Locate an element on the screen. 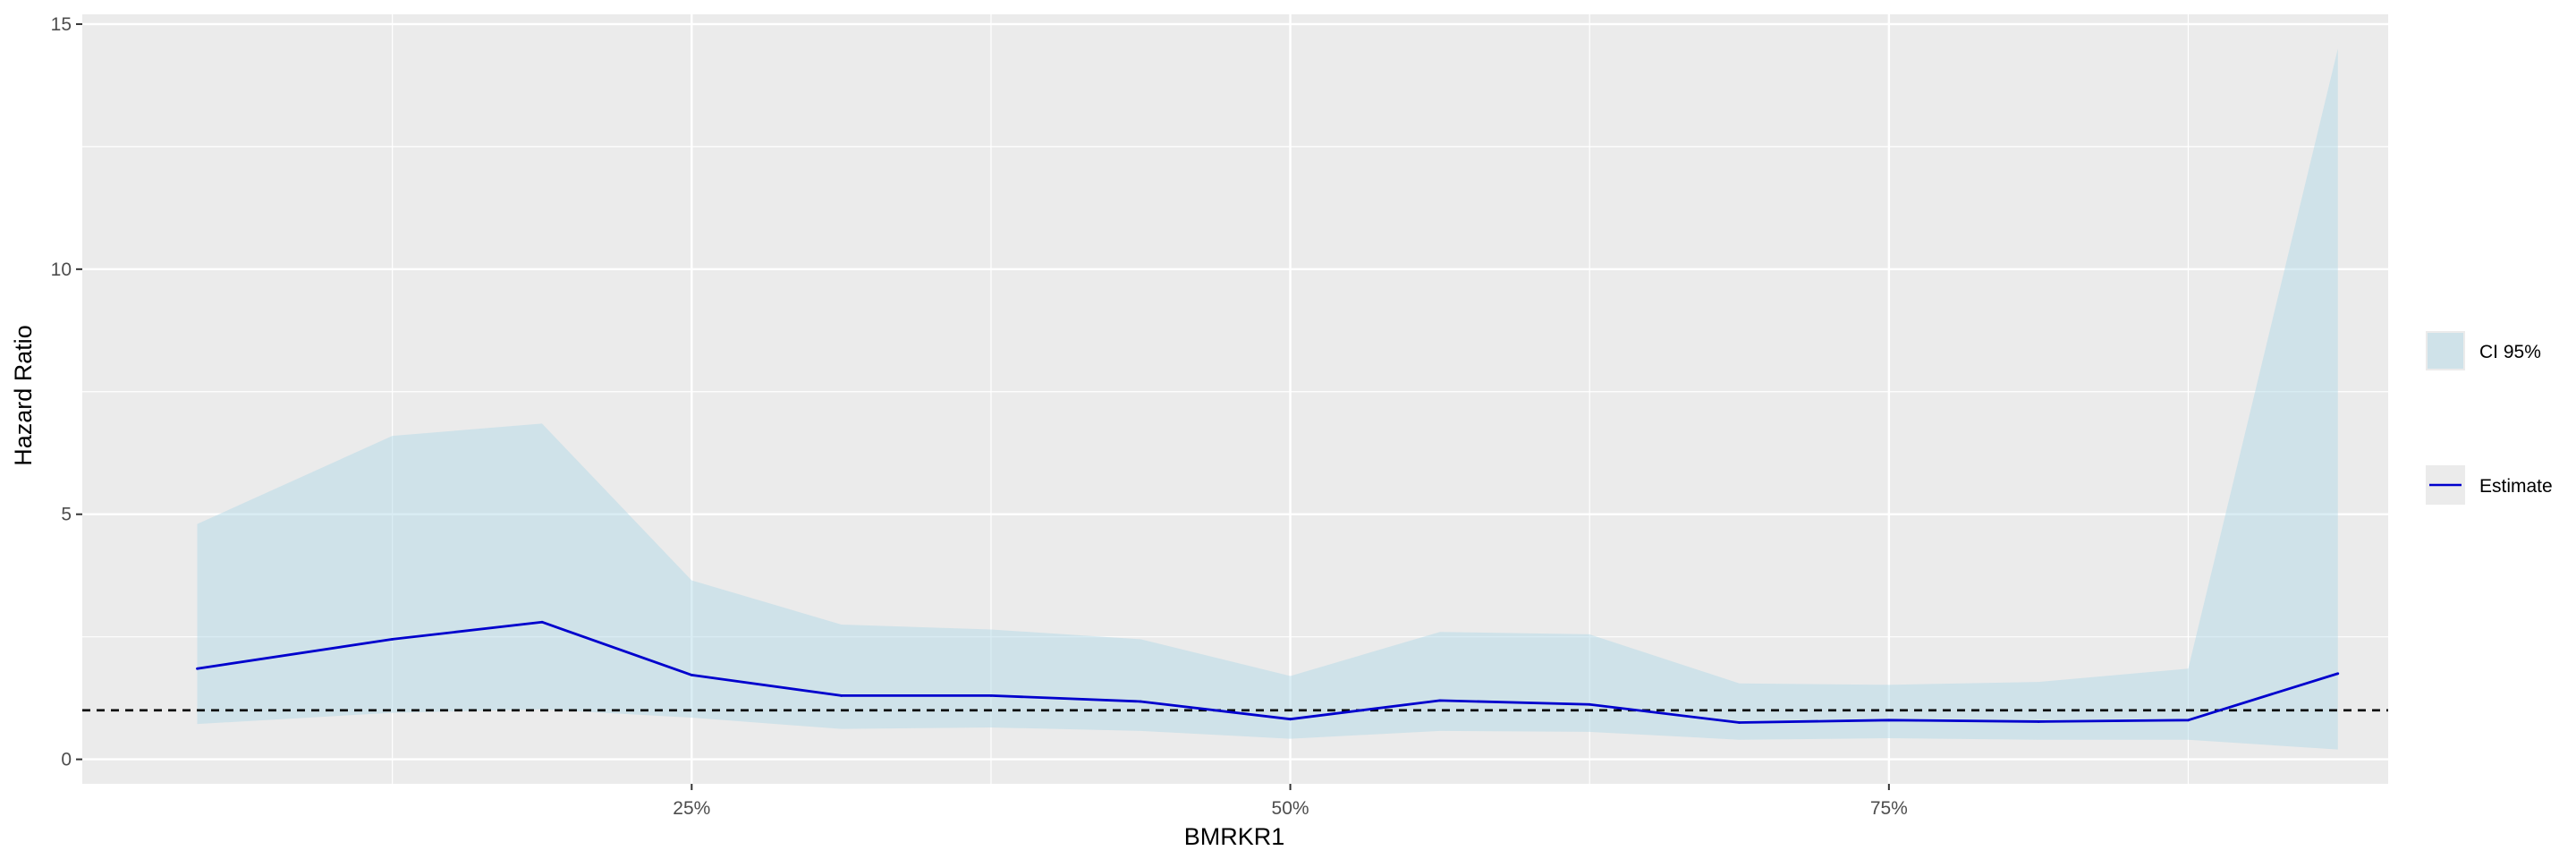 The image size is (2576, 859). x-tick-label: 50% is located at coordinates (1290, 808).